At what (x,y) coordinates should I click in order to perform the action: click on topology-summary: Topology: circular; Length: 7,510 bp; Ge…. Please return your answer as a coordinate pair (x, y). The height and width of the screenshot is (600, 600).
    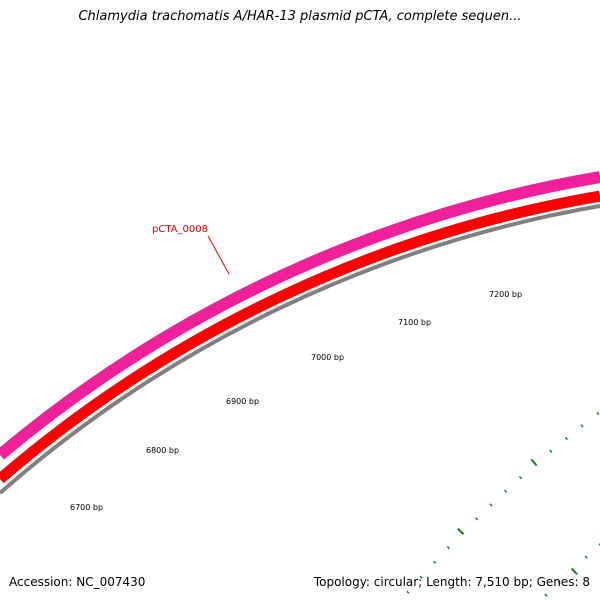
    Looking at the image, I should click on (451, 582).